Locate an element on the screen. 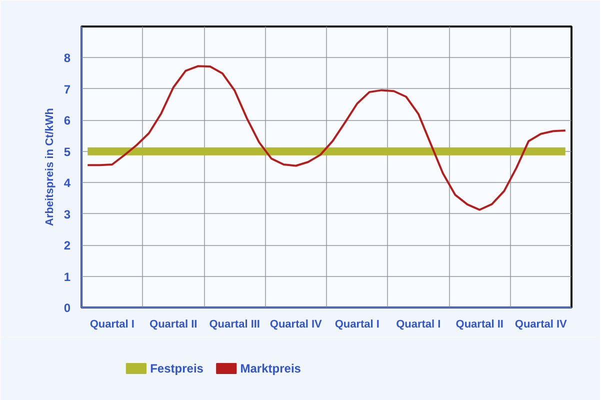  y-tick-label: 7 is located at coordinates (67, 89).